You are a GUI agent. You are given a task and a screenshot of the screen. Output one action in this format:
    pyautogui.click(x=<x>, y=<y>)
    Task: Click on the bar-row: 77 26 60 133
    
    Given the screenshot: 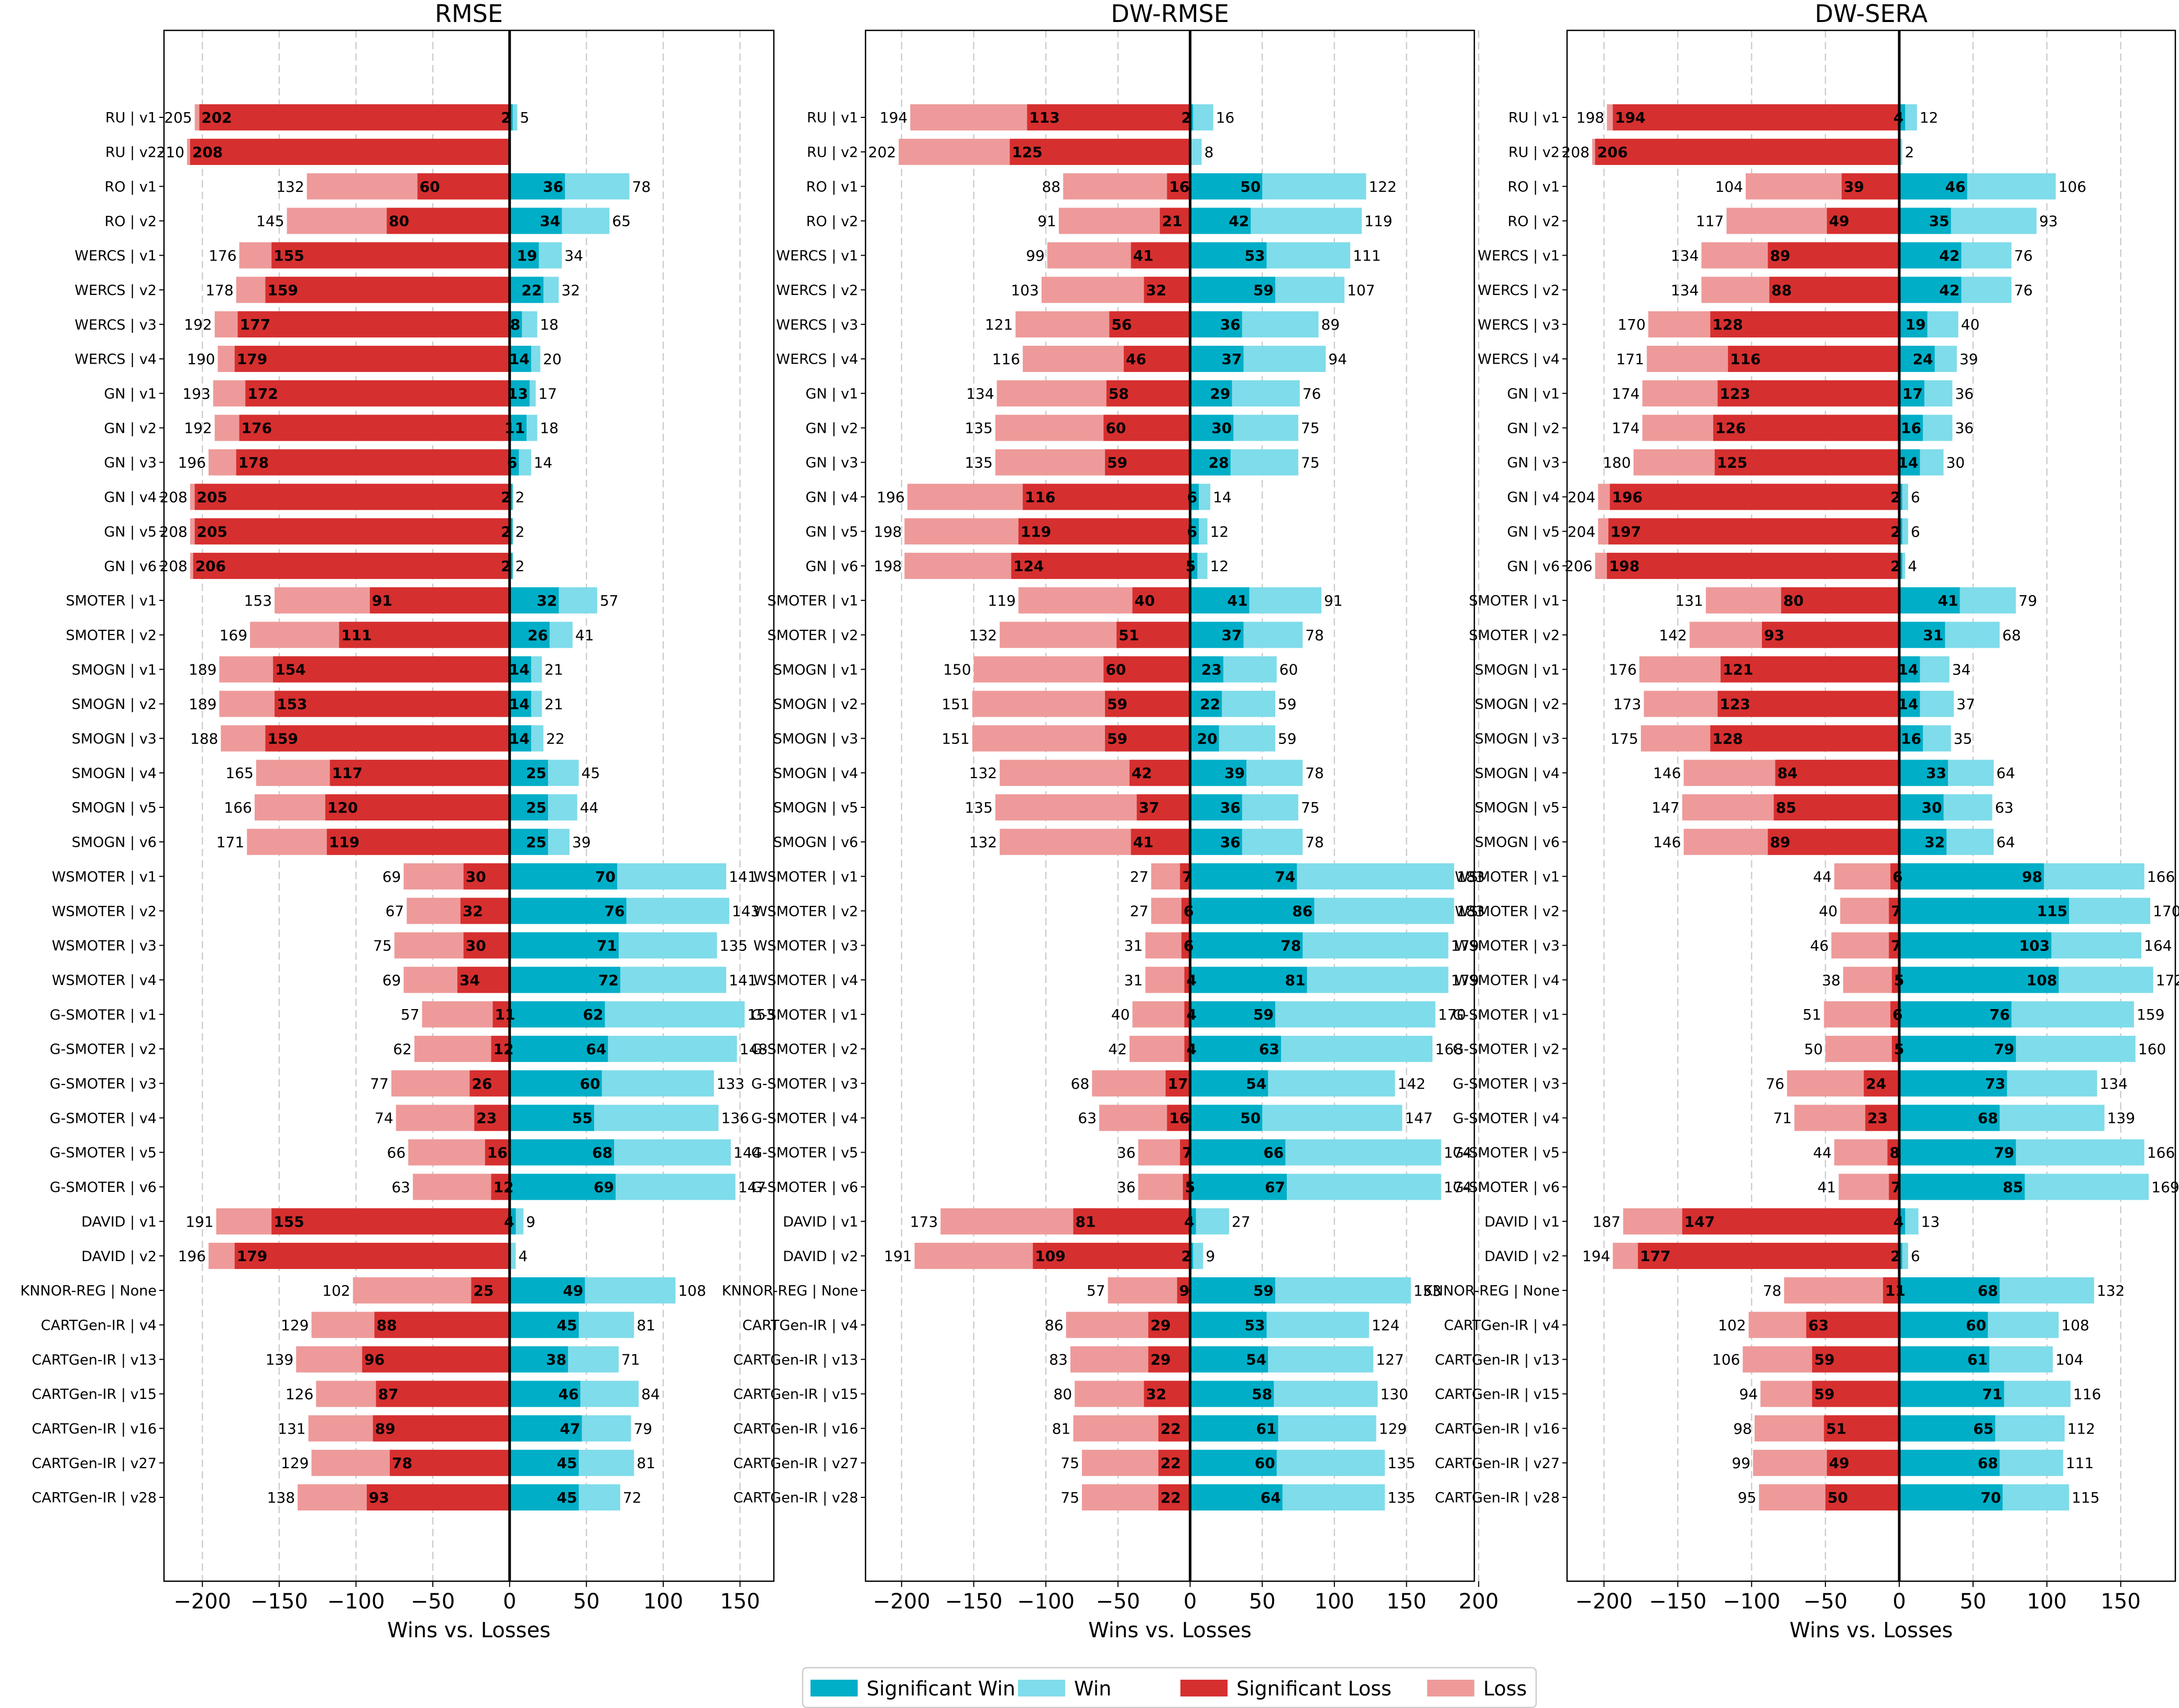 What is the action you would take?
    pyautogui.click(x=557, y=1083)
    